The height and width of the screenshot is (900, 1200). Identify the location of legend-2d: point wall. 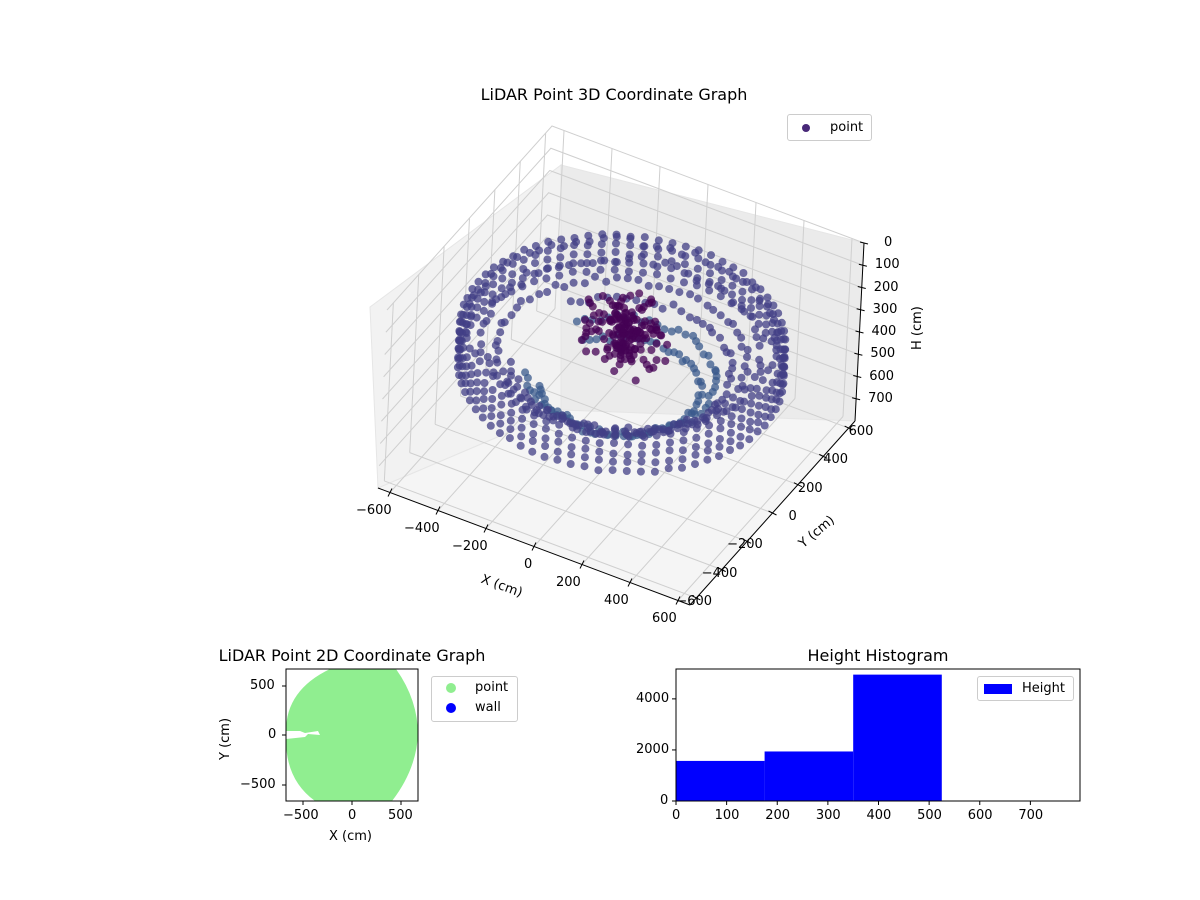
(474, 699).